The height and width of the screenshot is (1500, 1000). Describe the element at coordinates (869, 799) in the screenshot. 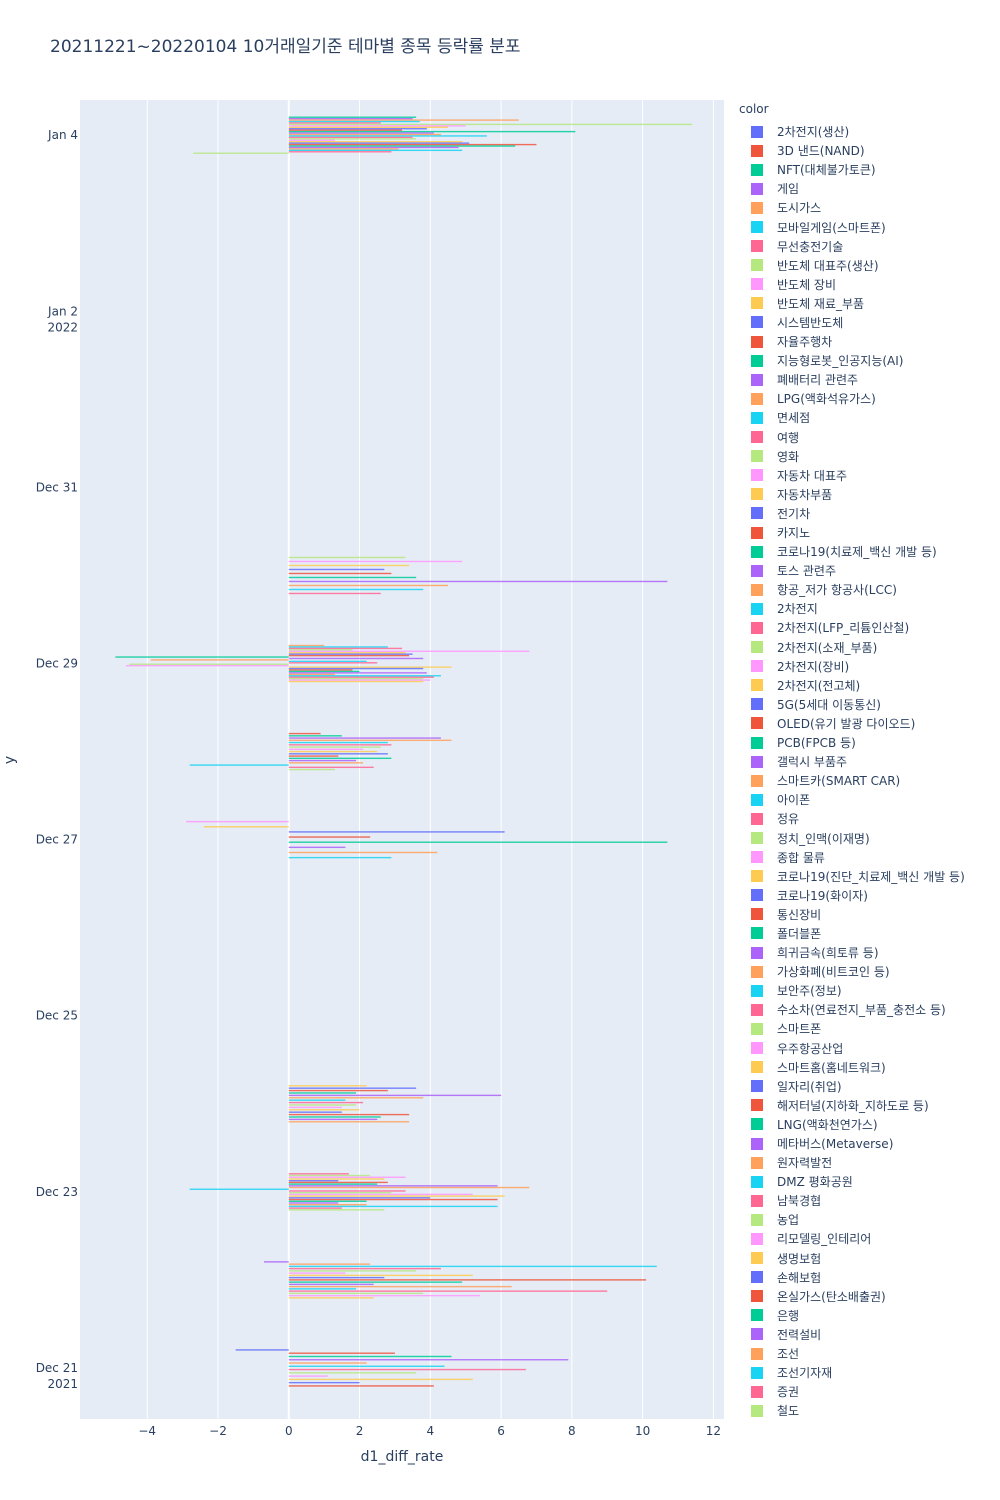

I see `legend-item: 아이폰` at that location.